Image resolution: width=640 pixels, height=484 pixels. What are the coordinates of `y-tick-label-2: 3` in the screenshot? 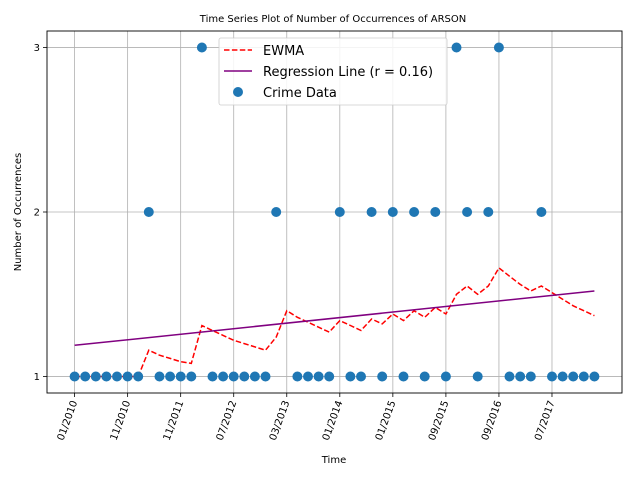 It's located at (37, 48).